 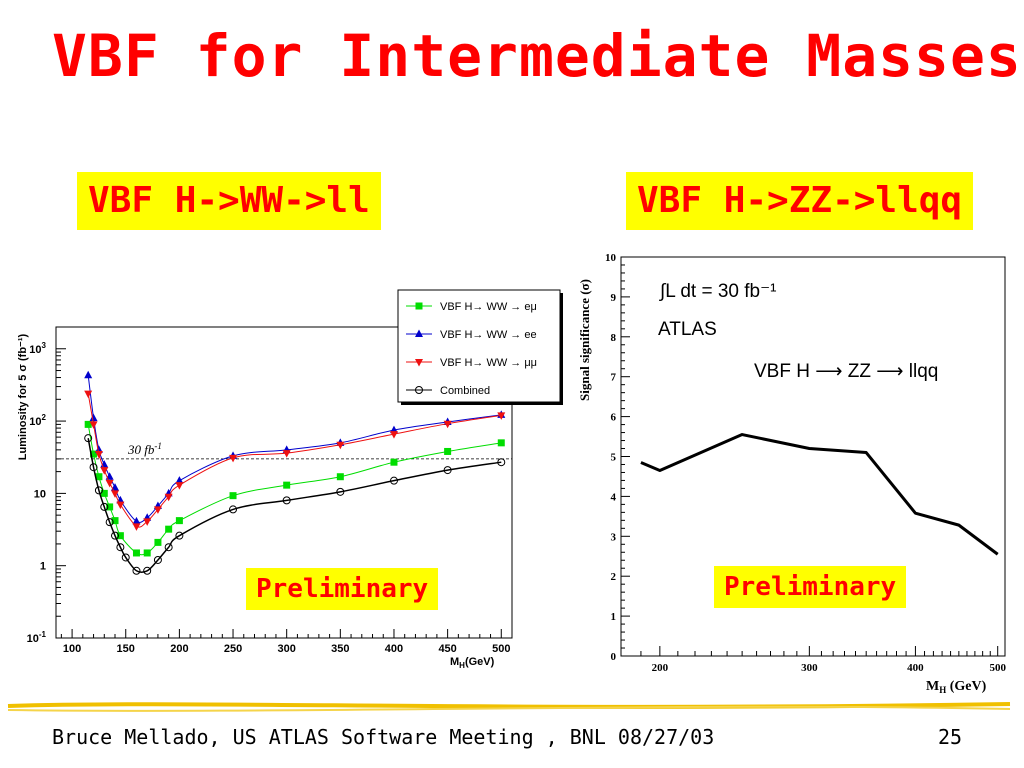 I want to click on left-x-tick-label: 200, so click(x=179, y=649).